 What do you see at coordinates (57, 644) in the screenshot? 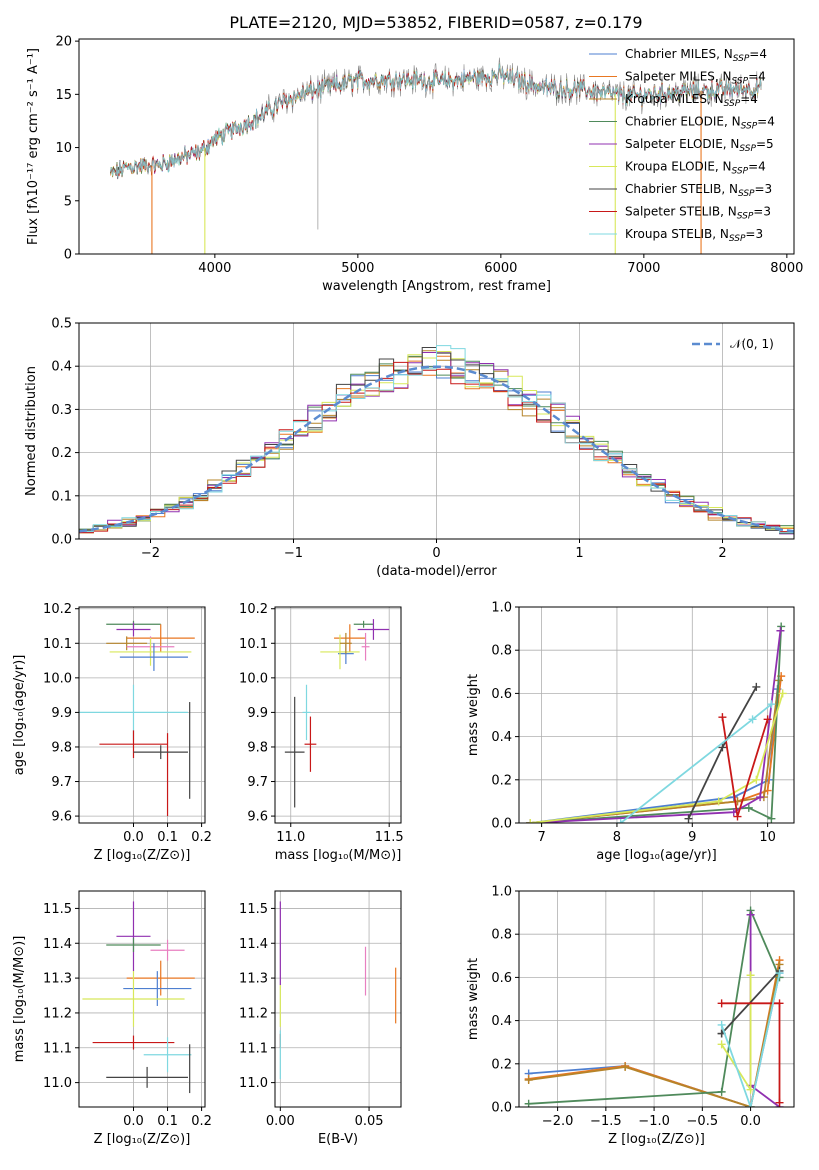
I see `z-age-y-tick-label: 10.1` at bounding box center [57, 644].